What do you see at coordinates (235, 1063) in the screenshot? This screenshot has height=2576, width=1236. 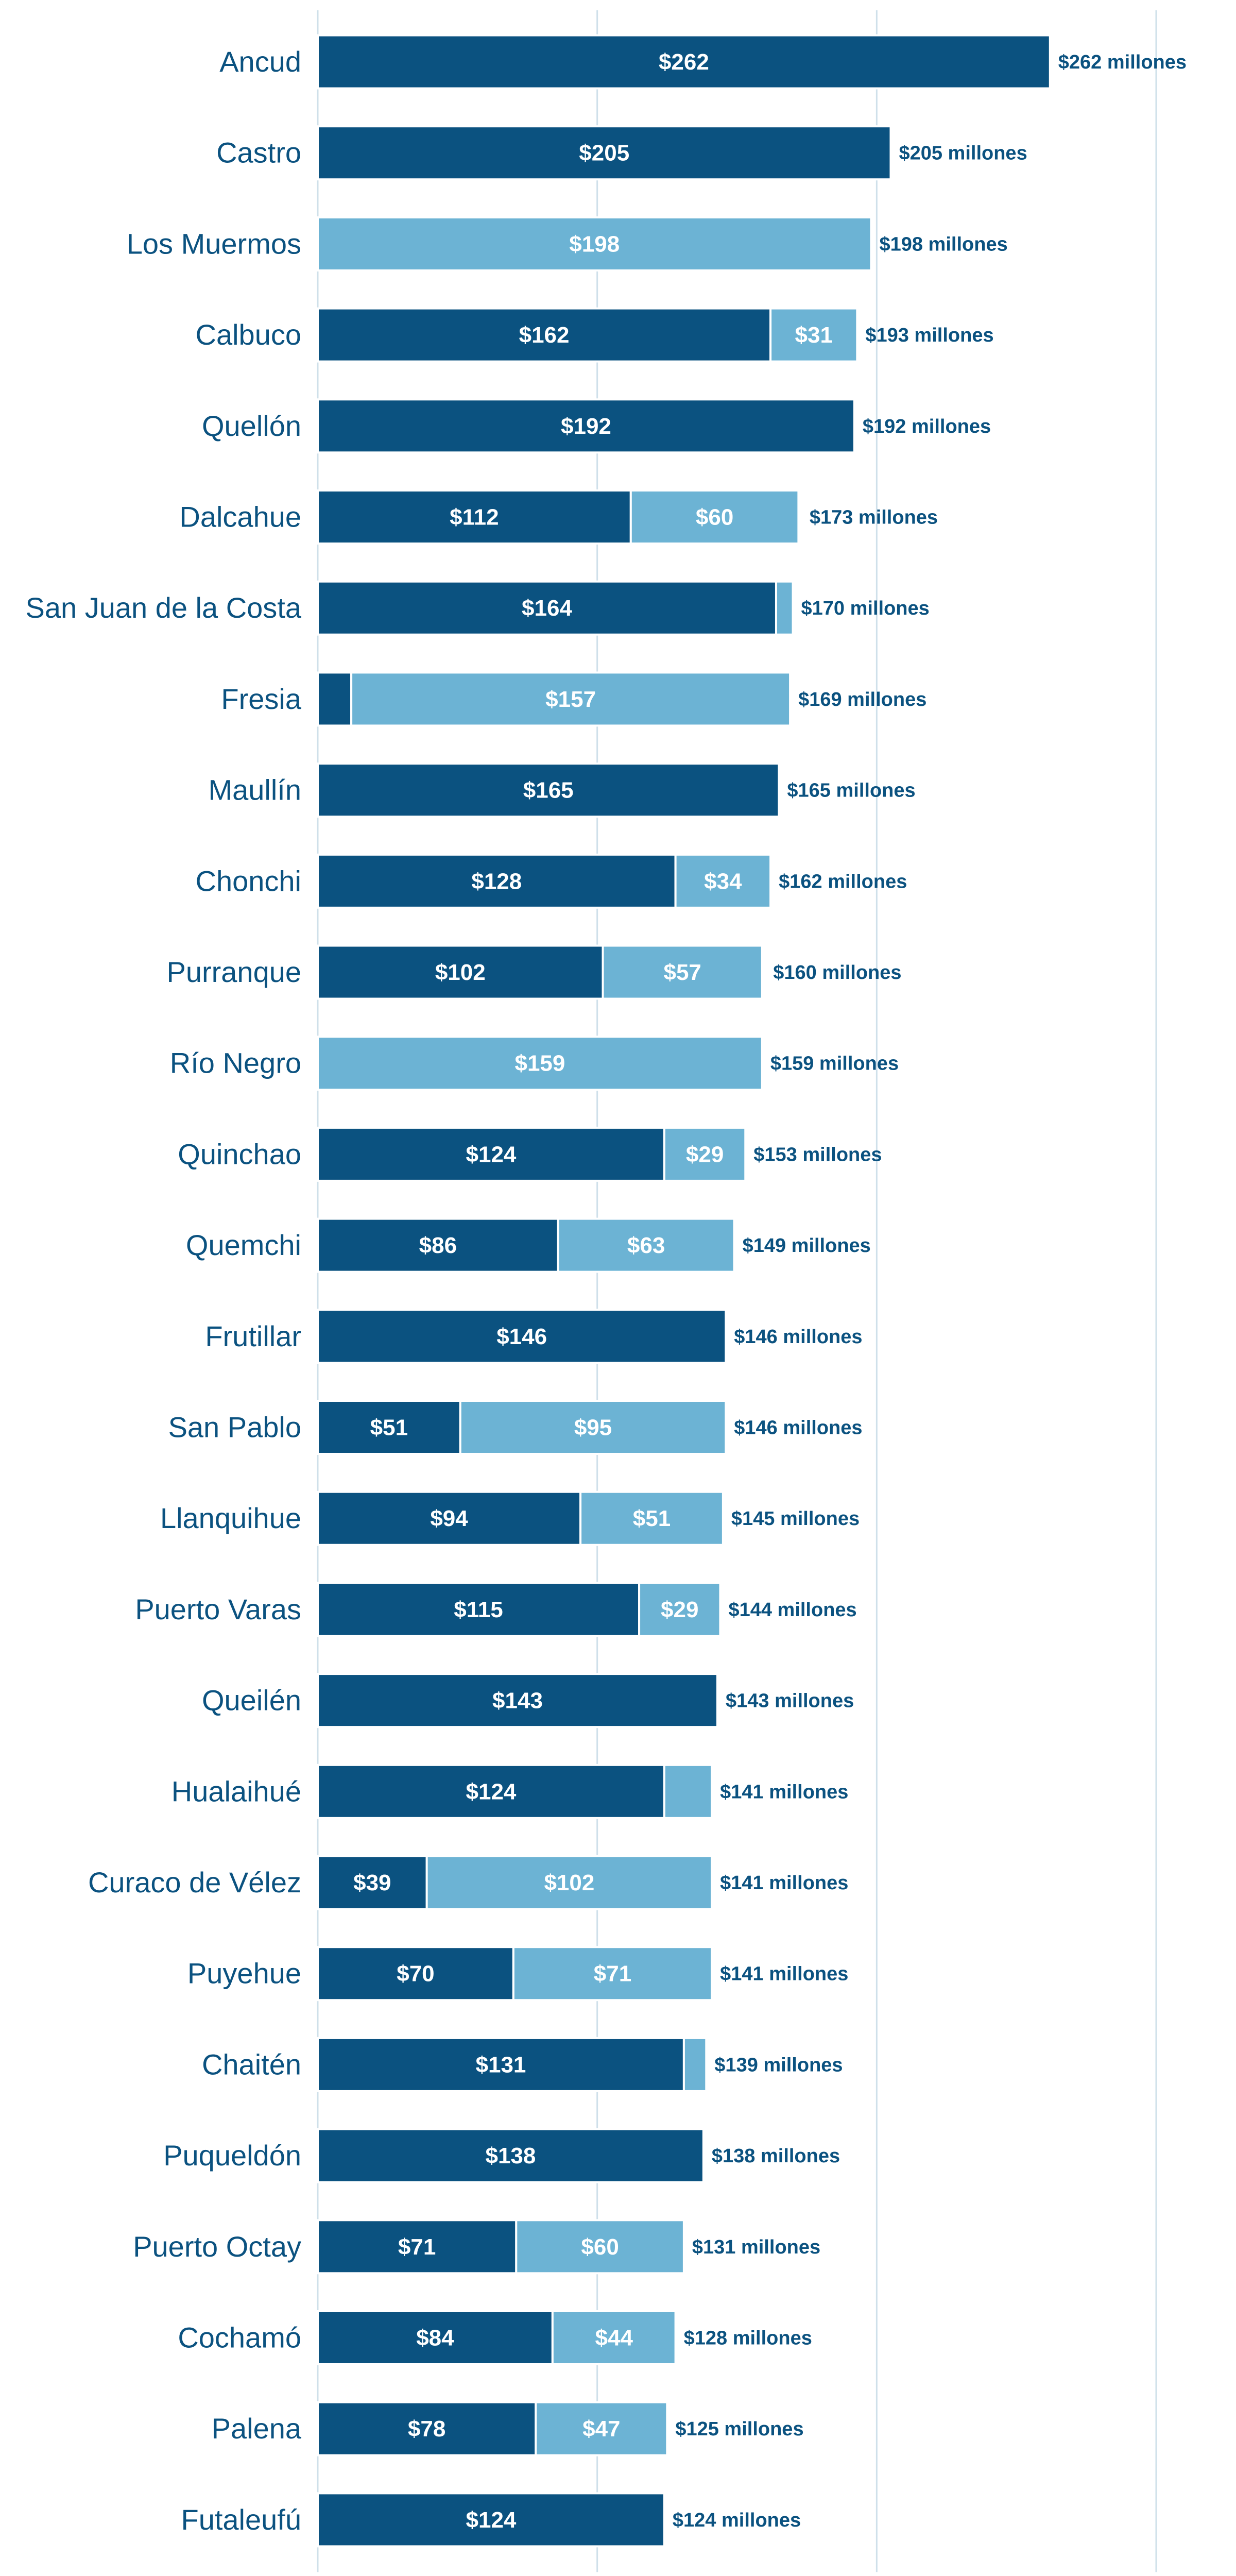 I see `category-label: Río Negro` at bounding box center [235, 1063].